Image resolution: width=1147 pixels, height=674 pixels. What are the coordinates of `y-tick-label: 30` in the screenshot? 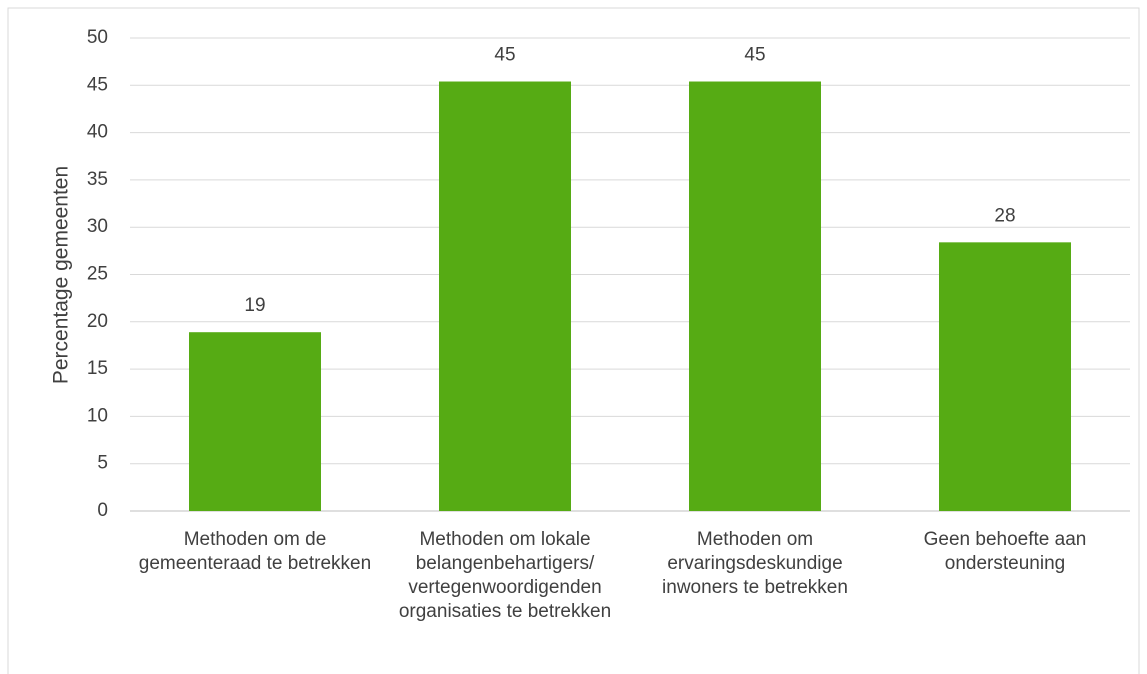 It's located at (97, 226).